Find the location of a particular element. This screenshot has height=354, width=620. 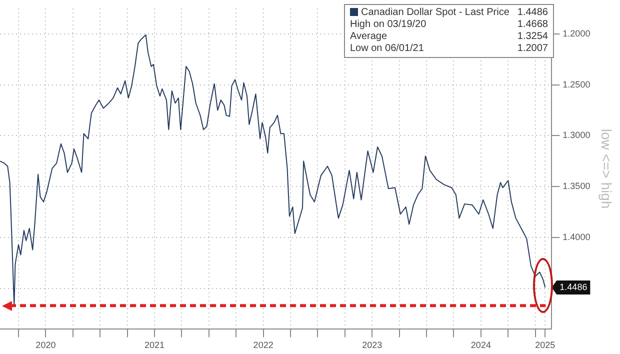

y-axis-title: low <=> high is located at coordinates (606, 168).